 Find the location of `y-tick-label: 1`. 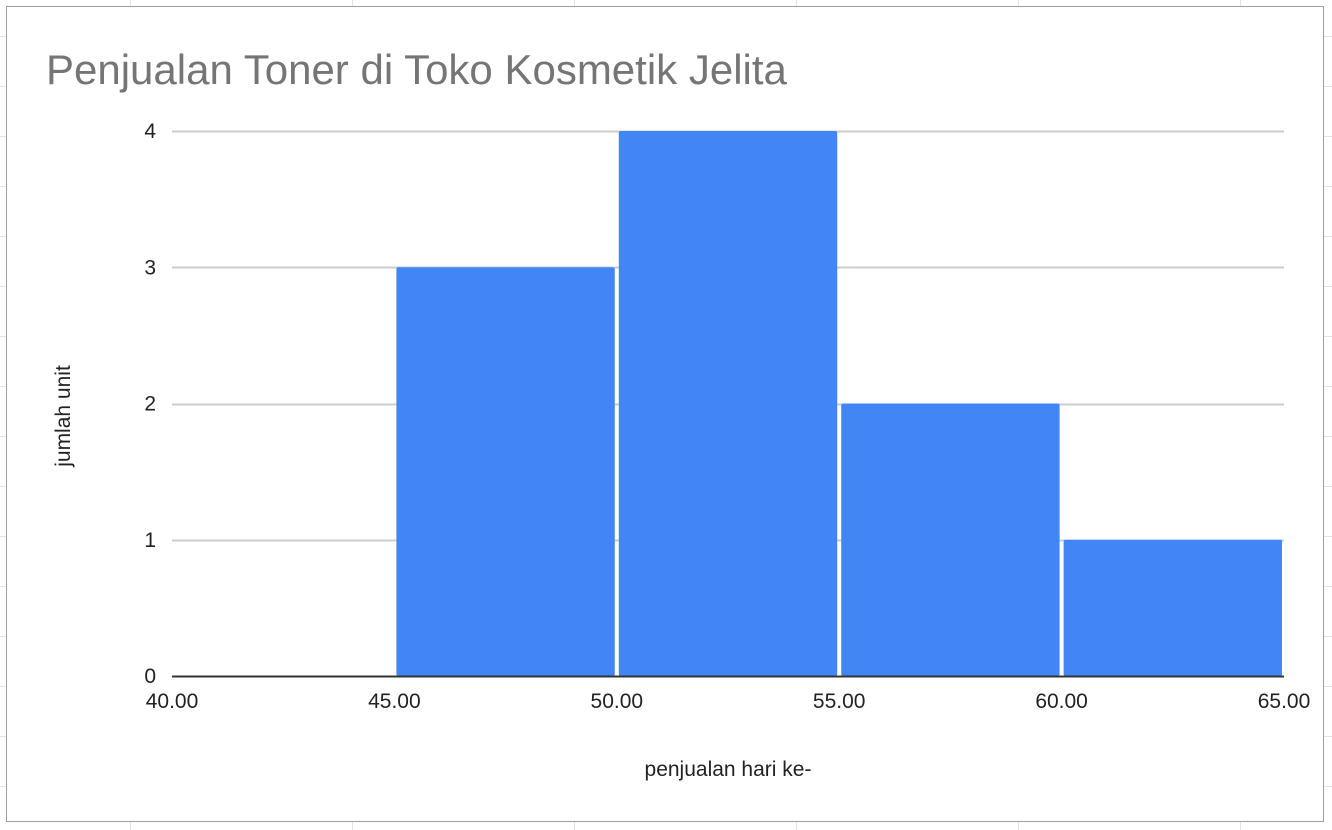

y-tick-label: 1 is located at coordinates (150, 540).